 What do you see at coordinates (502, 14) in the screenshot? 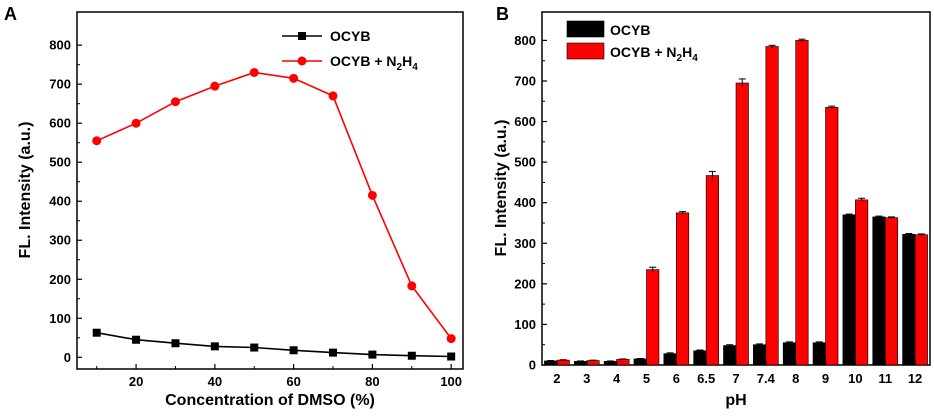
I see `panel-b-label: B` at bounding box center [502, 14].